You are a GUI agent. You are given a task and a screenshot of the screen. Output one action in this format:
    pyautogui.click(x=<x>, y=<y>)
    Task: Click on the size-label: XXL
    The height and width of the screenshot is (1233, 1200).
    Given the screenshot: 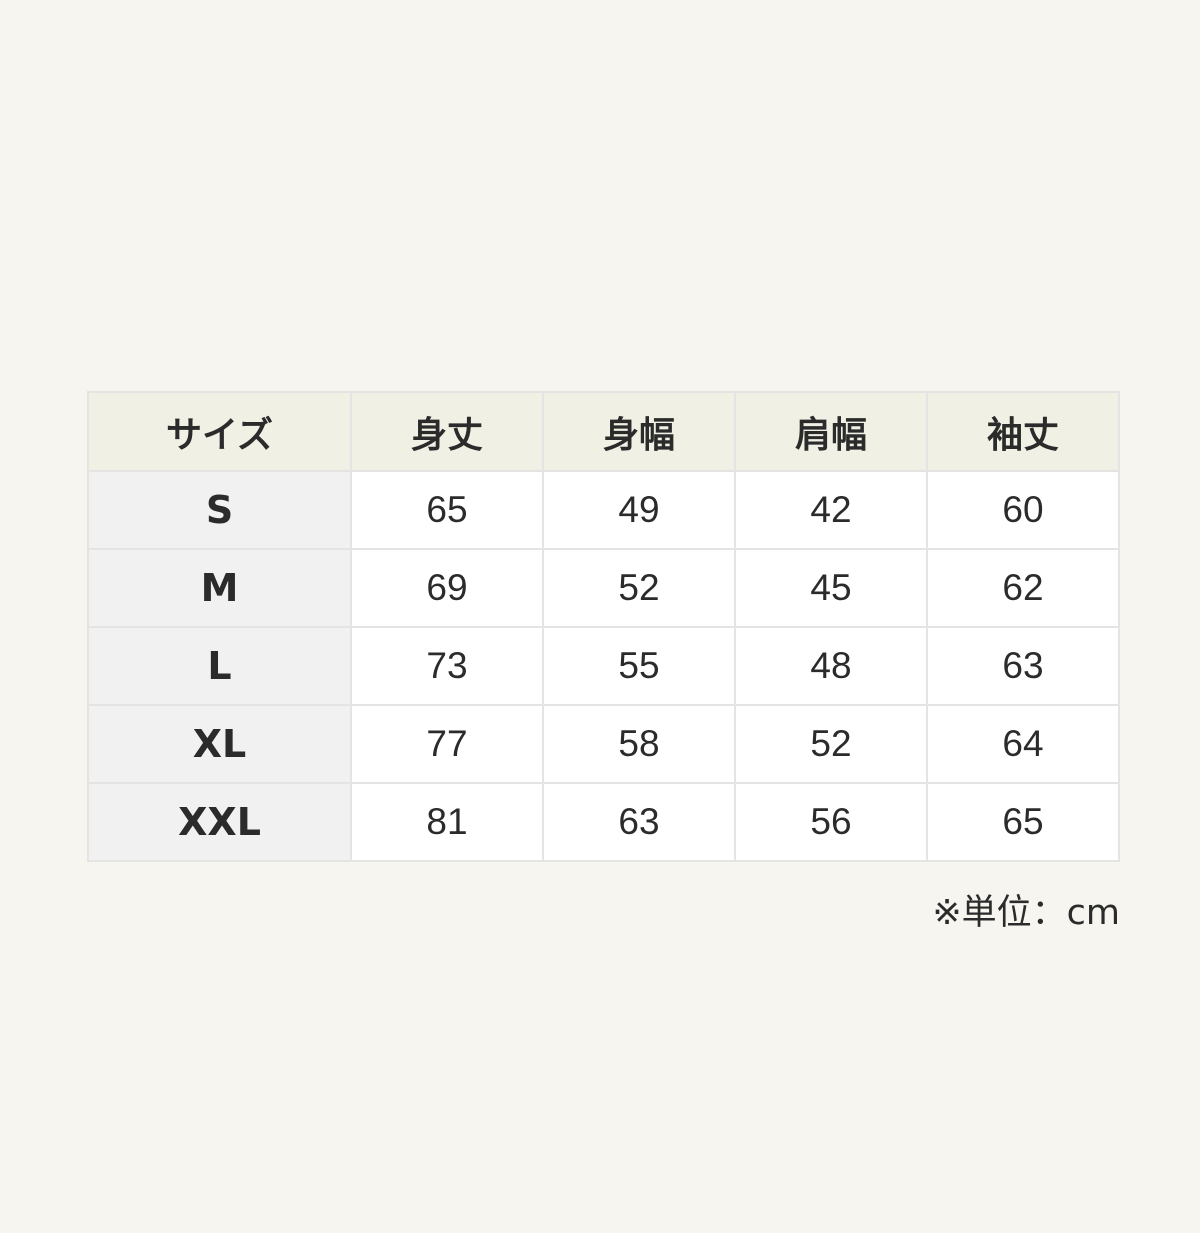 What is the action you would take?
    pyautogui.click(x=219, y=822)
    